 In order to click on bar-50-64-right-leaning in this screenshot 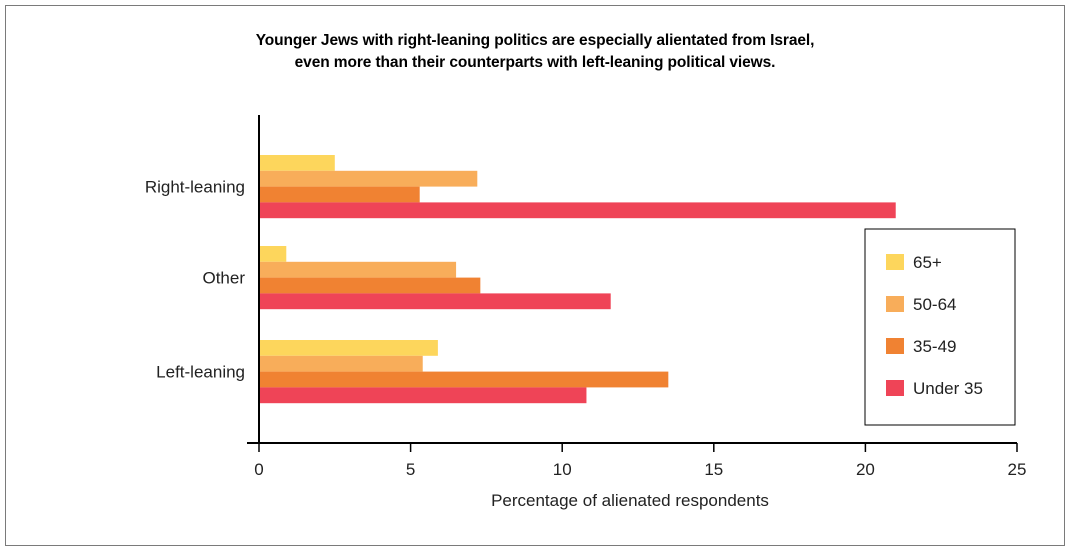, I will do `click(368, 178)`.